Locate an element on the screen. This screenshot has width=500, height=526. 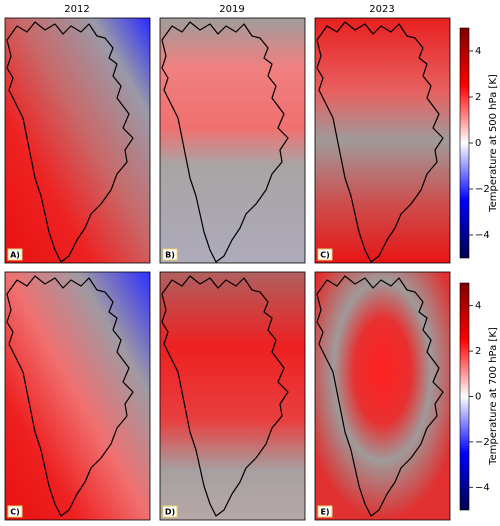
panel-label: E) is located at coordinates (324, 512).